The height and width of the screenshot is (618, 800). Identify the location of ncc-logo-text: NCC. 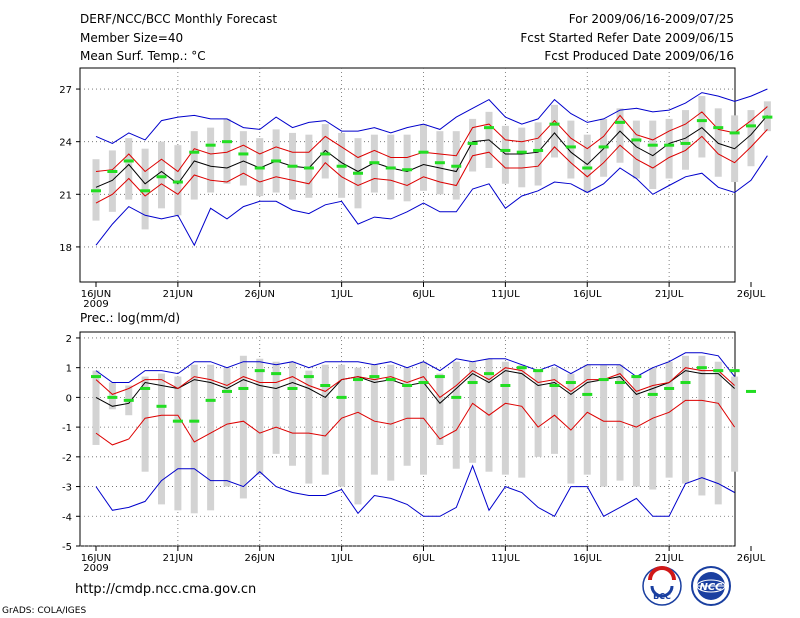
(711, 587).